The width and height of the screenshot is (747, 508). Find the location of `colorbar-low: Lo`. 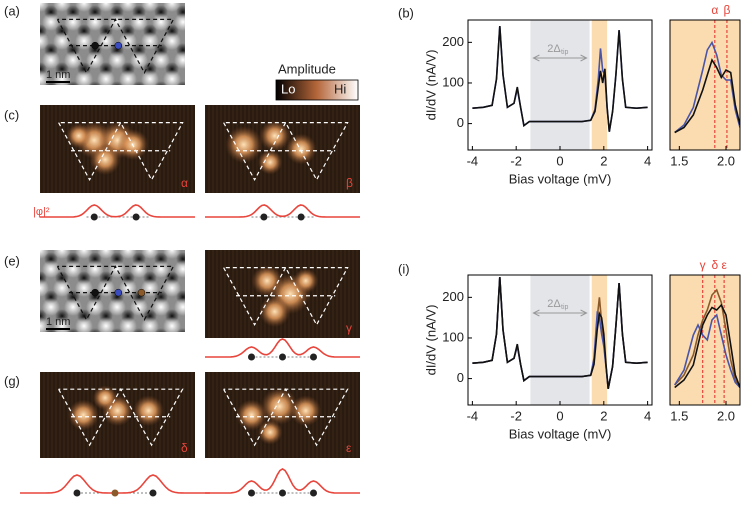

colorbar-low: Lo is located at coordinates (288, 88).